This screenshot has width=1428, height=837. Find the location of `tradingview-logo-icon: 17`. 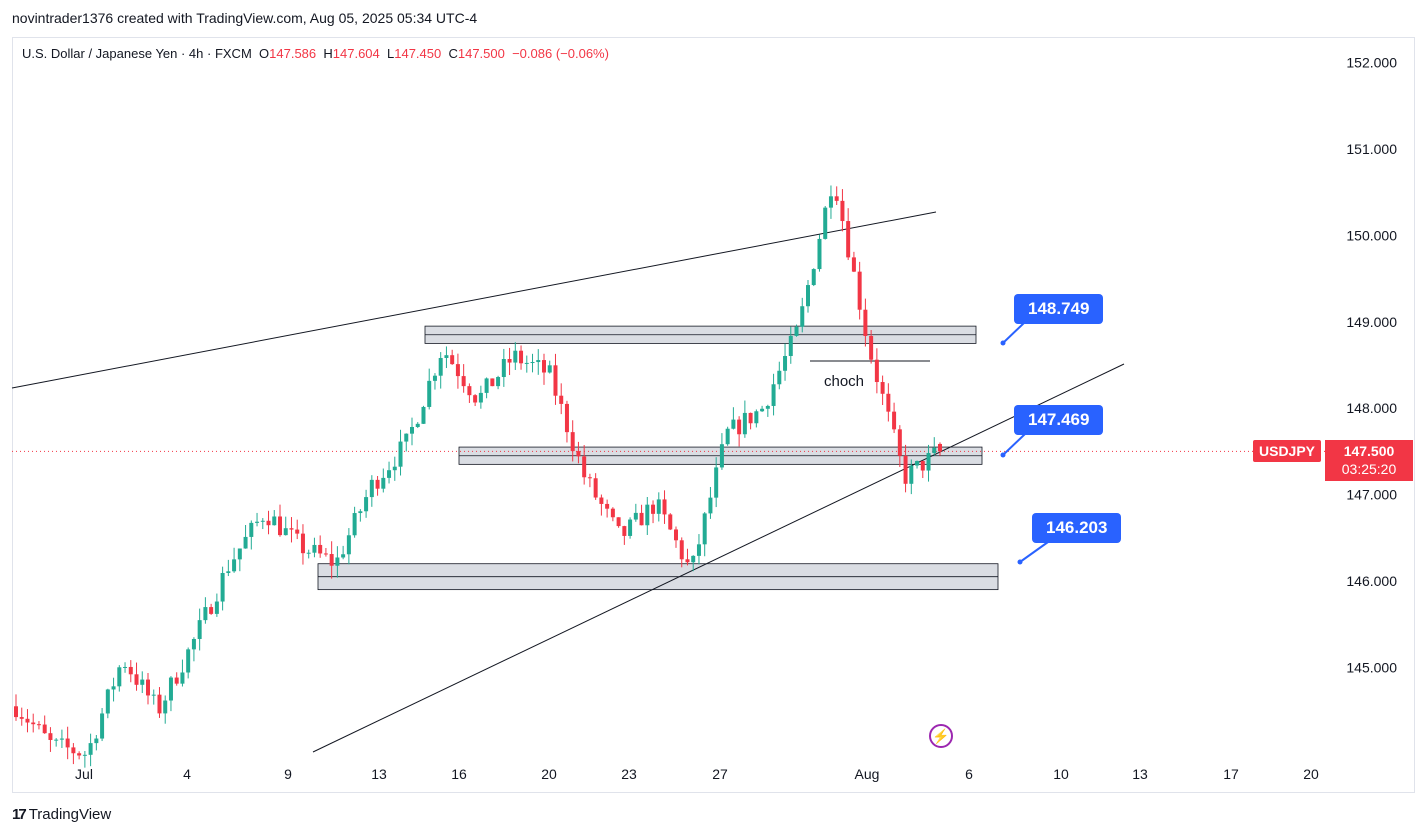

tradingview-logo-icon: 17 is located at coordinates (19, 814).